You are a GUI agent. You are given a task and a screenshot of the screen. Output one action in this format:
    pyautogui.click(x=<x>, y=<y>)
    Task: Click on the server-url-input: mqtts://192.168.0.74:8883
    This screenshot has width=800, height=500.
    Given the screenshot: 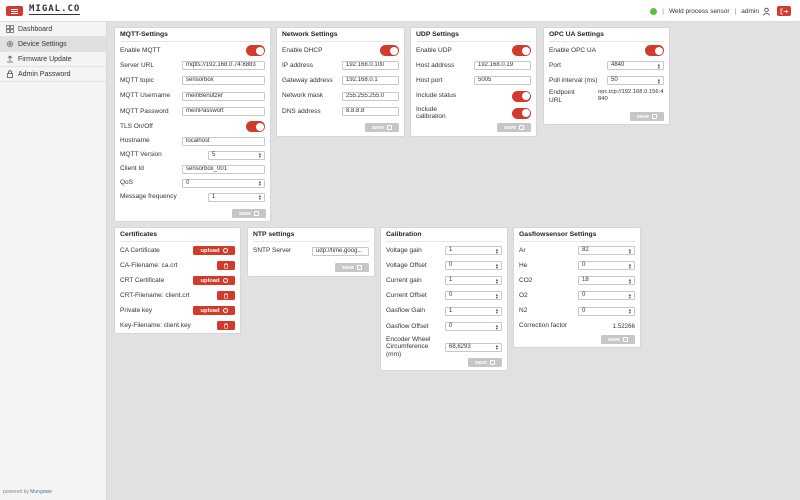 What is the action you would take?
    pyautogui.click(x=223, y=65)
    